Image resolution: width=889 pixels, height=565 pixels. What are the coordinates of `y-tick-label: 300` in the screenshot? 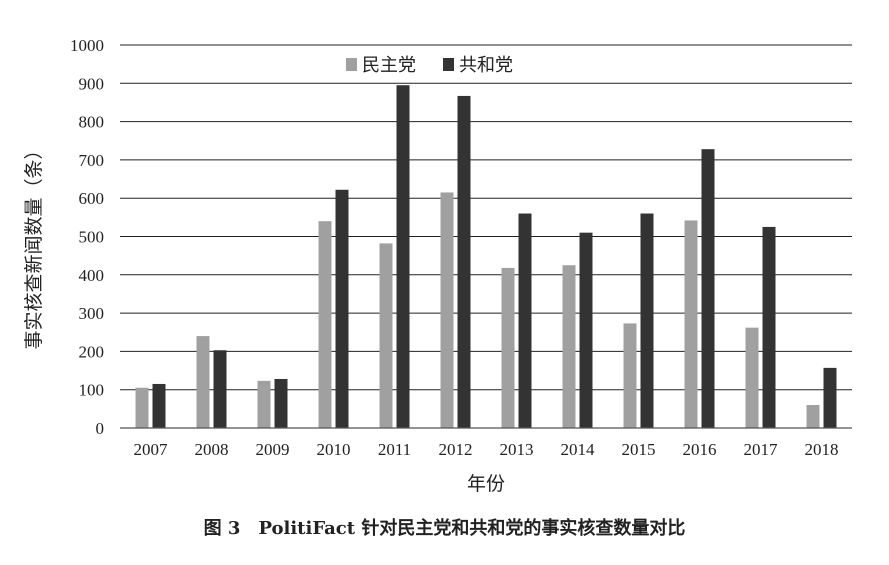 It's located at (92, 313).